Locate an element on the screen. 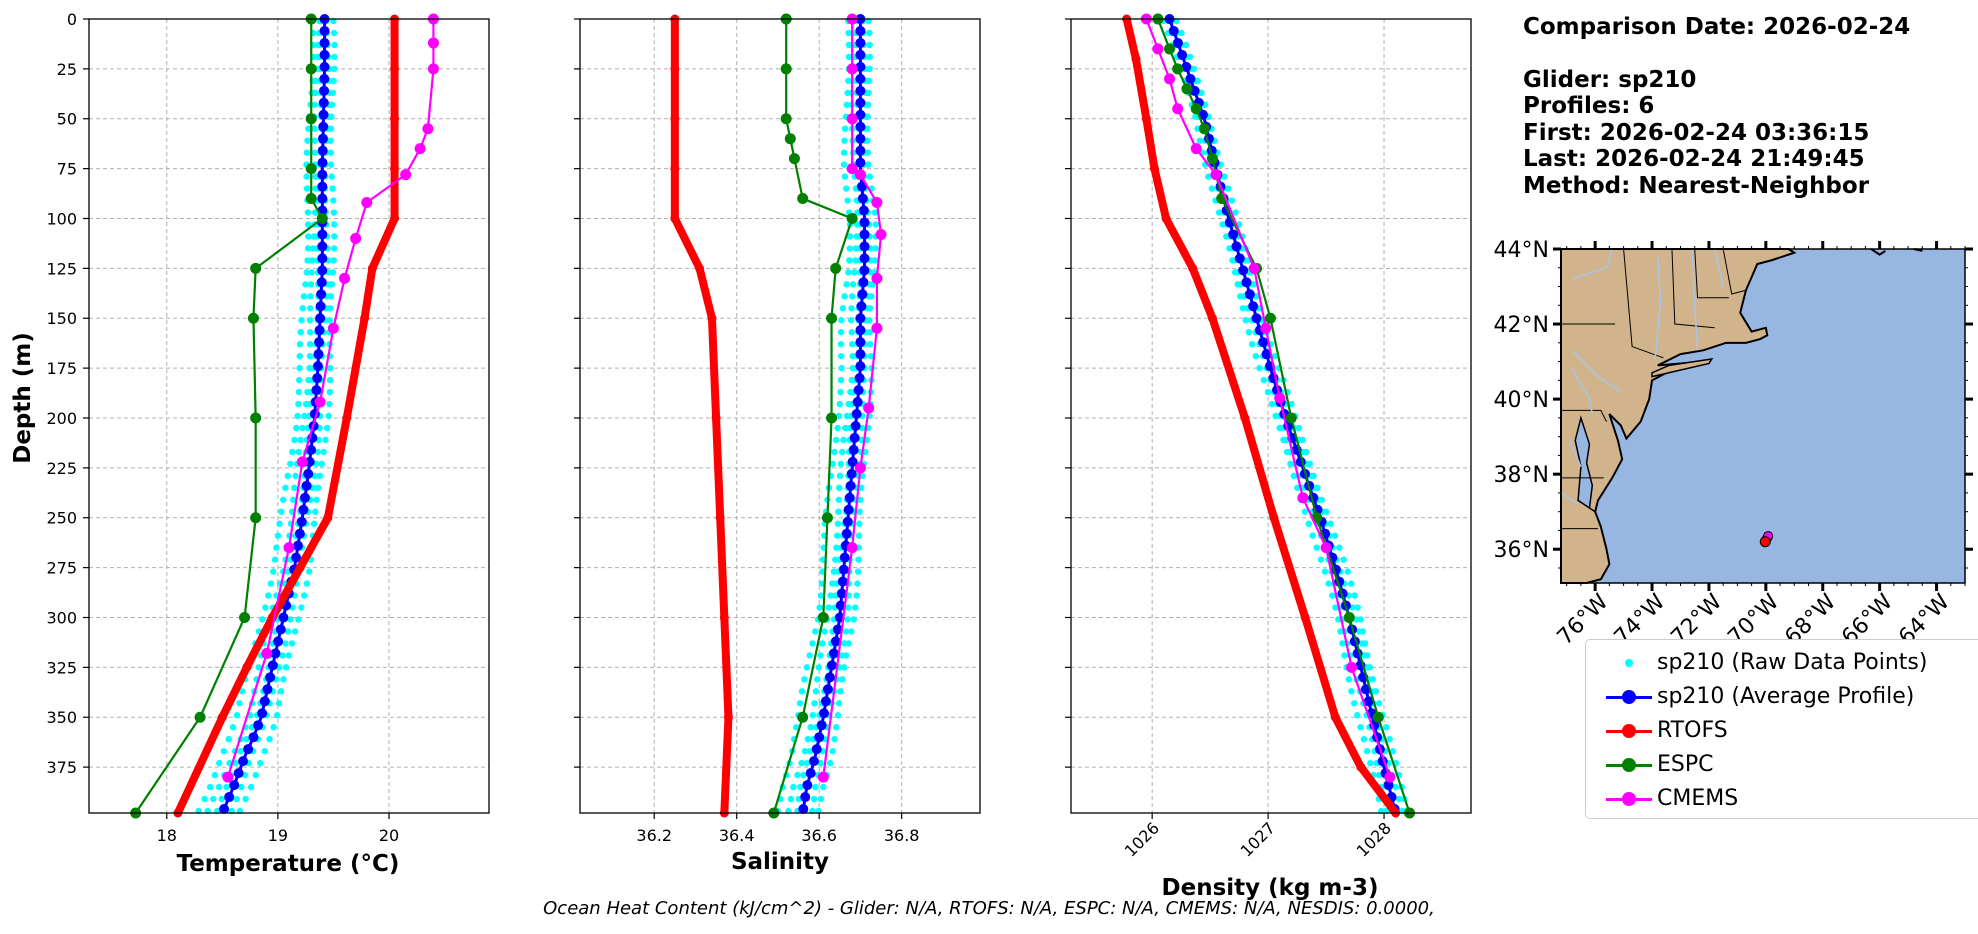 The image size is (1978, 934). salinity-axis-label: Salinity is located at coordinates (780, 862).